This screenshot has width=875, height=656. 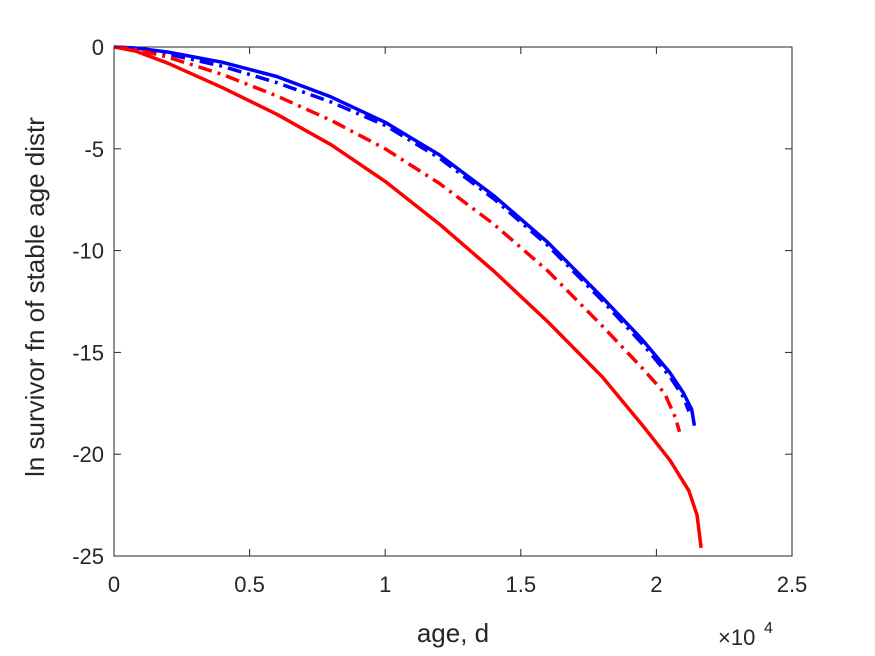 What do you see at coordinates (114, 584) in the screenshot?
I see `x-tick-label: 0` at bounding box center [114, 584].